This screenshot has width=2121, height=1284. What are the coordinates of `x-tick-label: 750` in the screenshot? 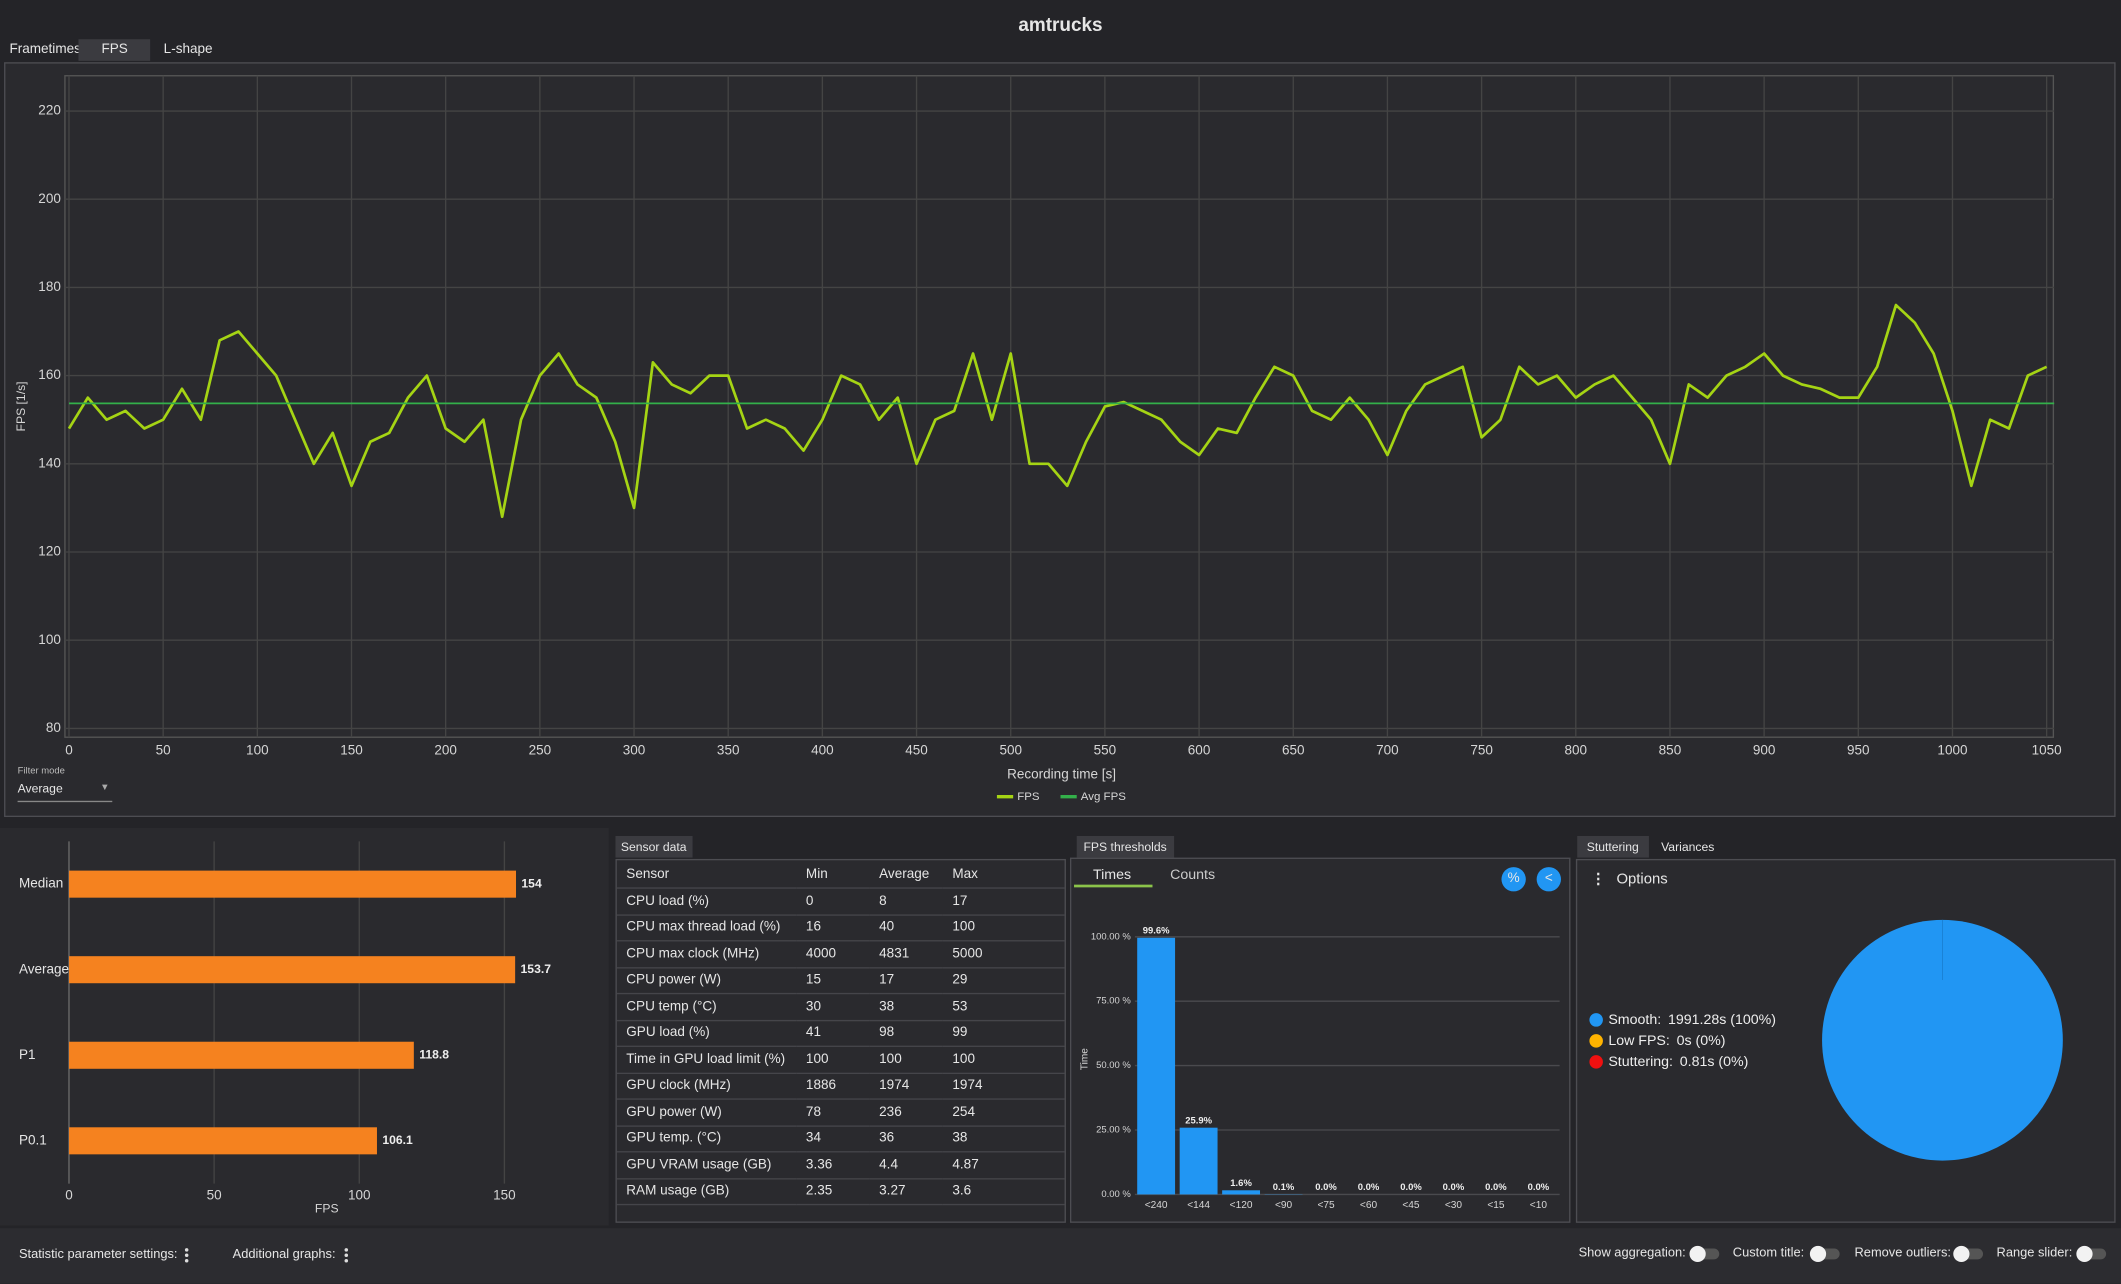 It's located at (1481, 749).